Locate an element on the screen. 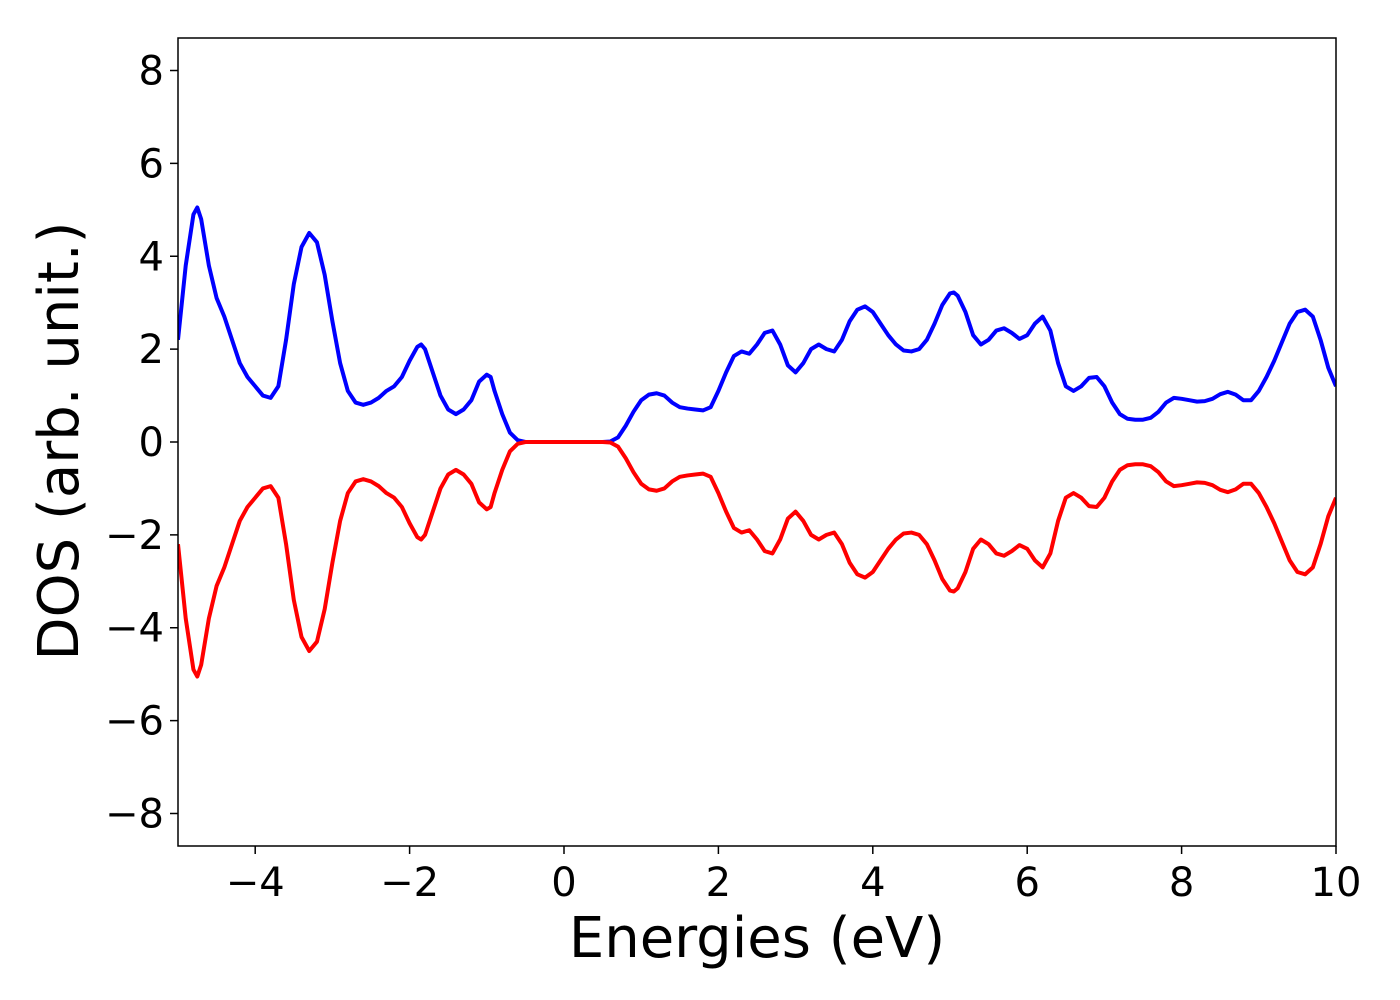 Image resolution: width=1400 pixels, height=1000 pixels. x-tick-label: 0 is located at coordinates (563, 883).